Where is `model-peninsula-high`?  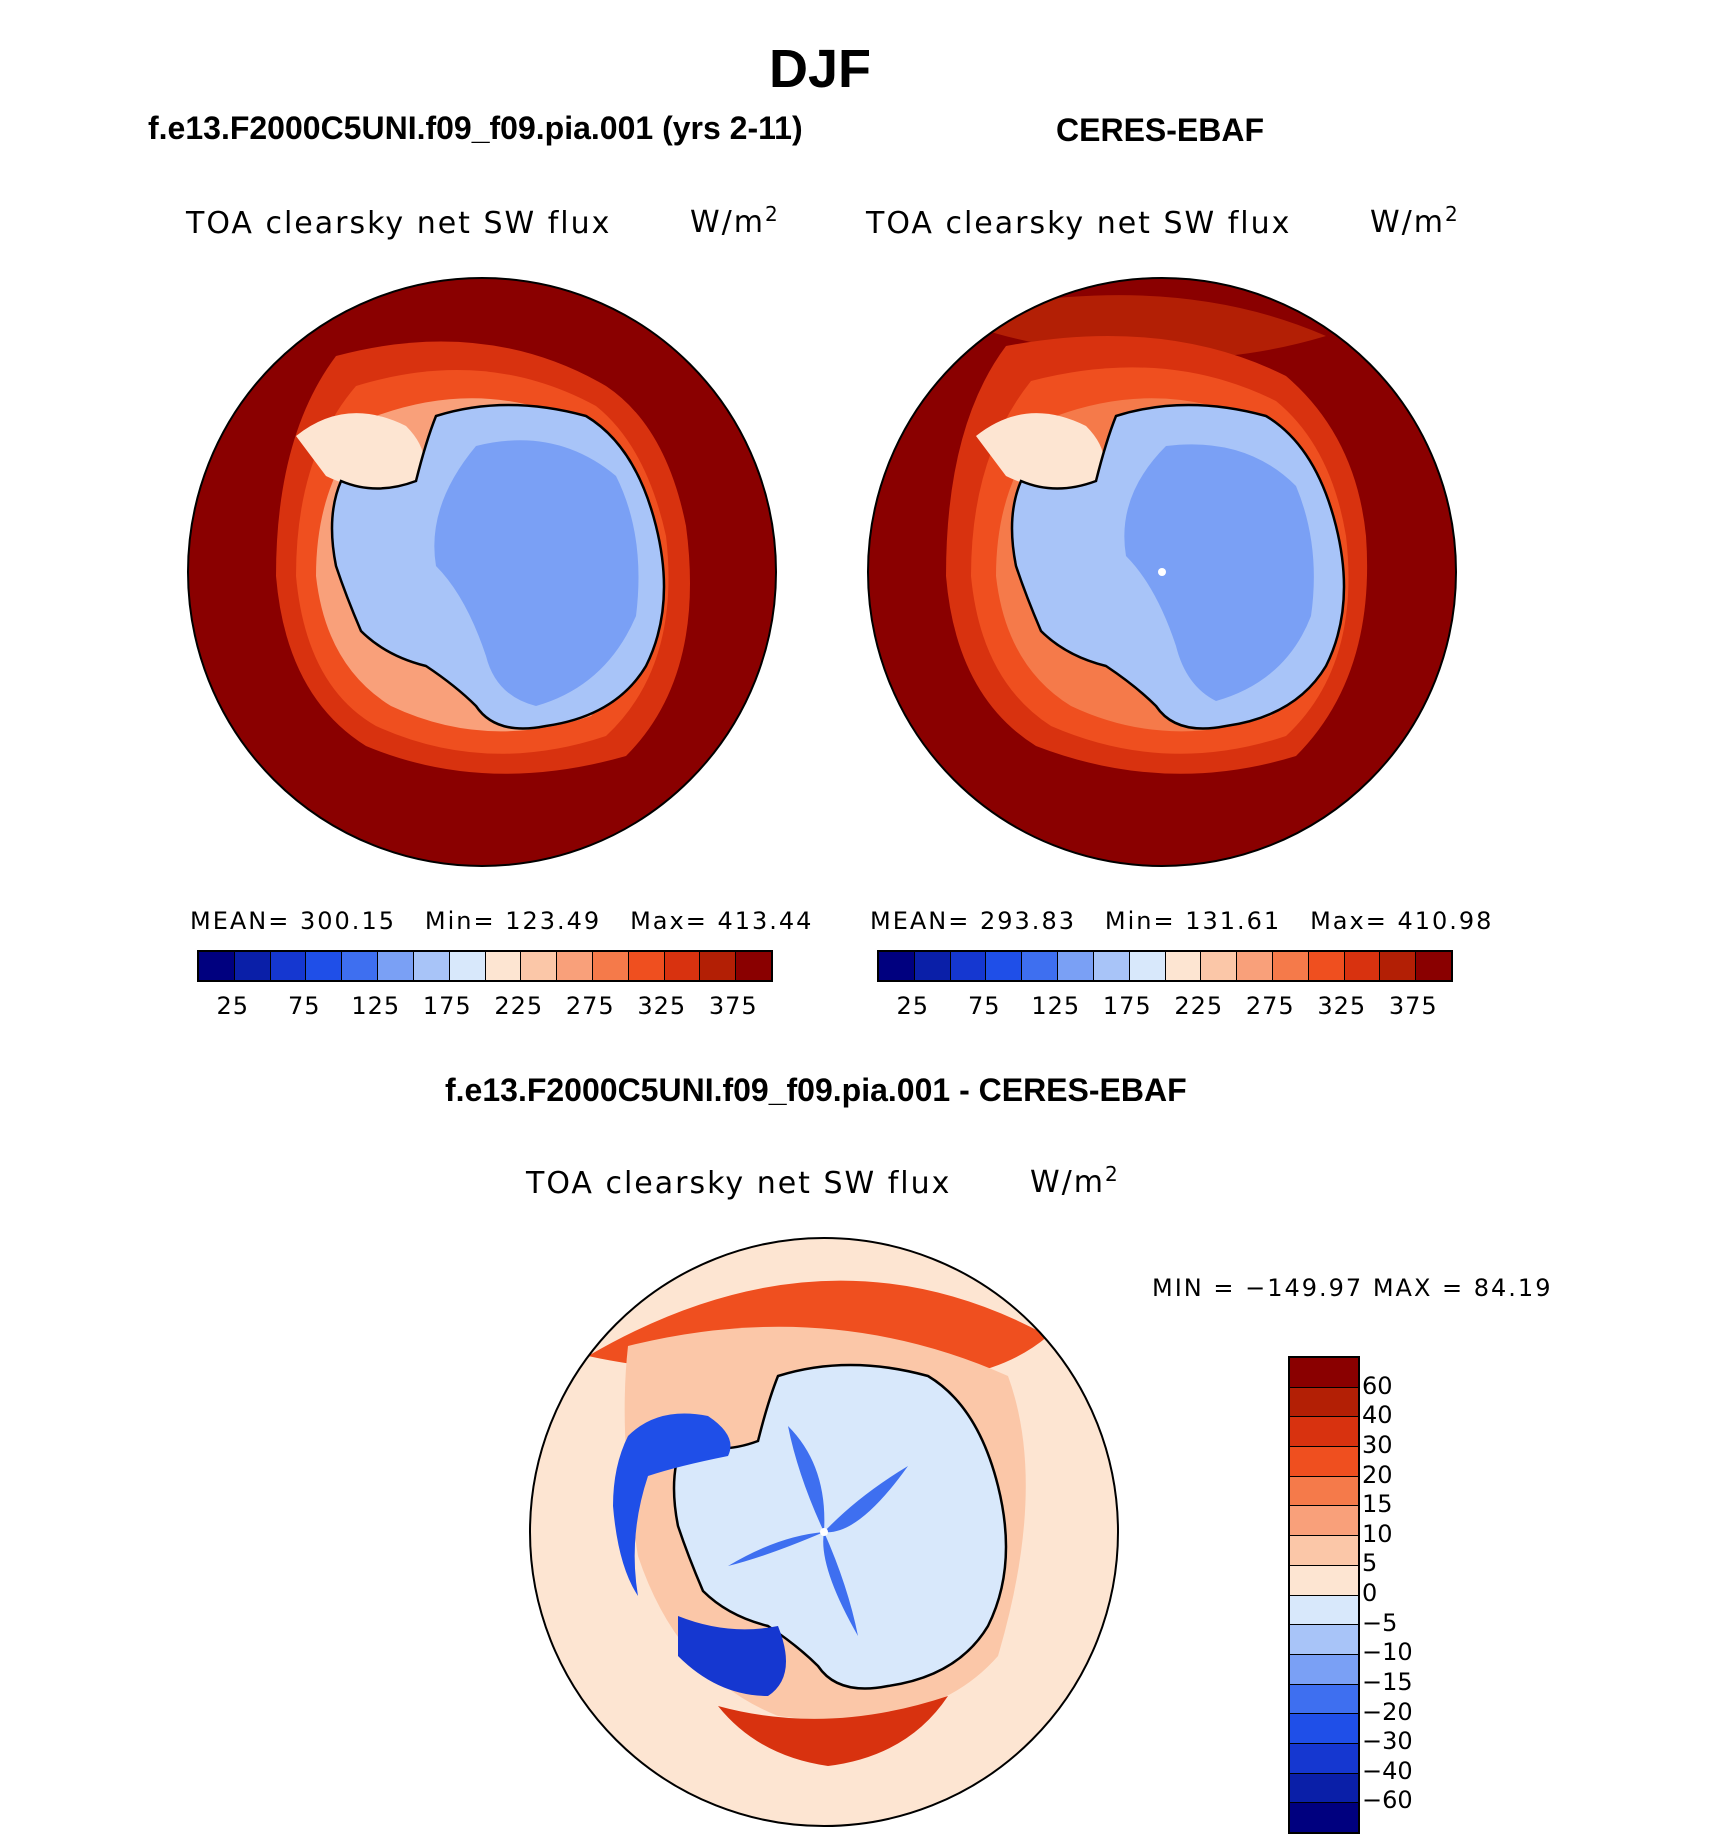 model-peninsula-high is located at coordinates (360, 451).